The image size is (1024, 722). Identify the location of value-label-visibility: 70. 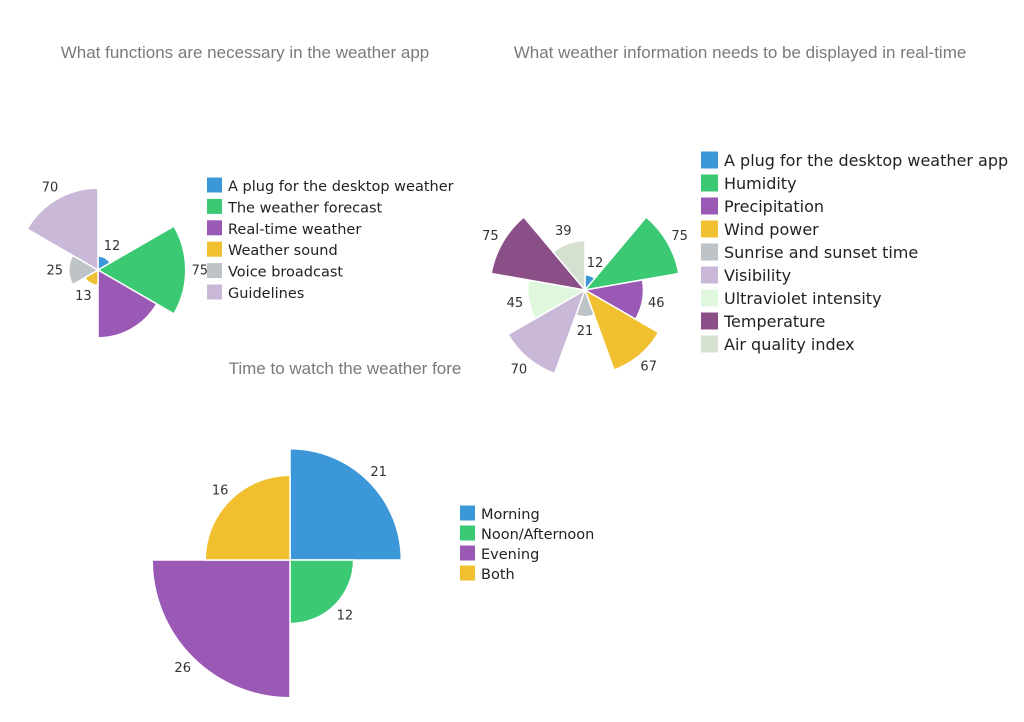
(519, 369).